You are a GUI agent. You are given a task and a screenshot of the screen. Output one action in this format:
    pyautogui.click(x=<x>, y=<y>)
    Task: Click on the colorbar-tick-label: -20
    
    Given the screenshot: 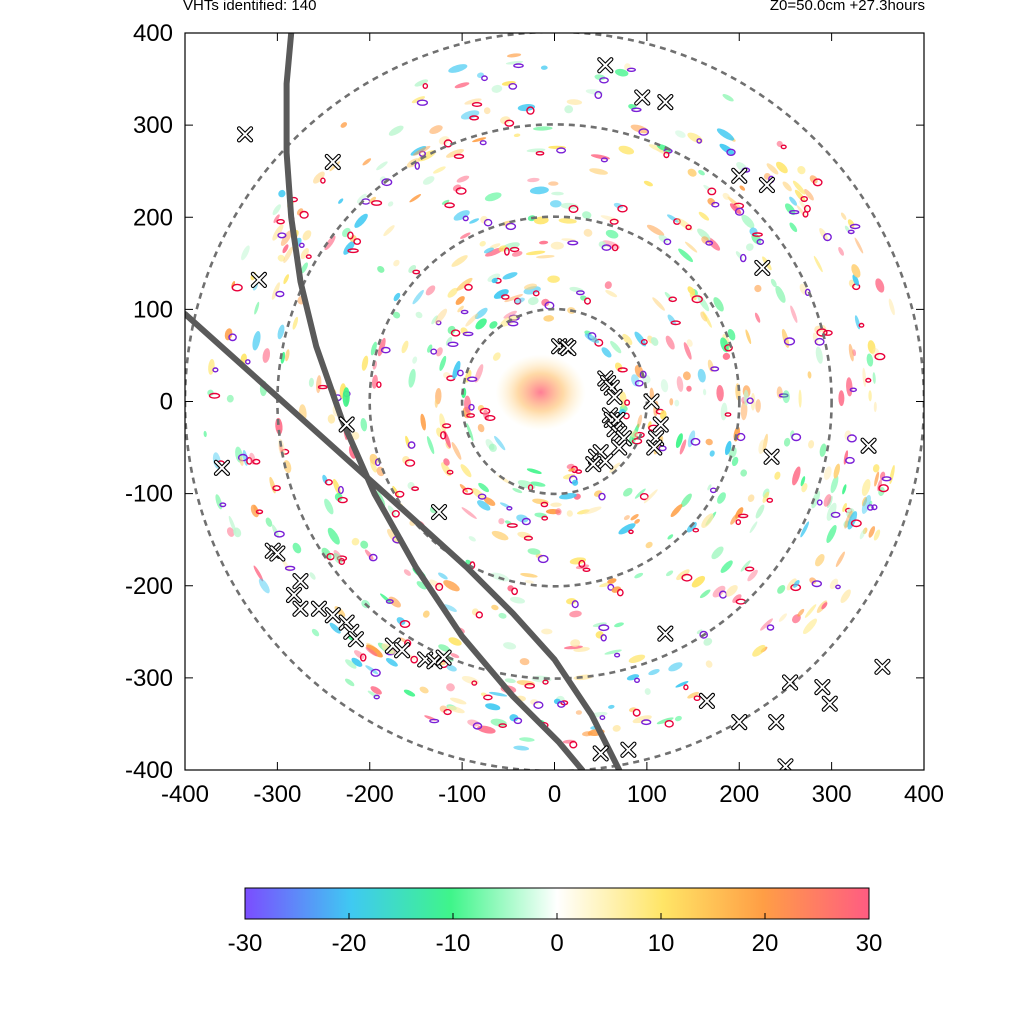 What is the action you would take?
    pyautogui.click(x=349, y=943)
    